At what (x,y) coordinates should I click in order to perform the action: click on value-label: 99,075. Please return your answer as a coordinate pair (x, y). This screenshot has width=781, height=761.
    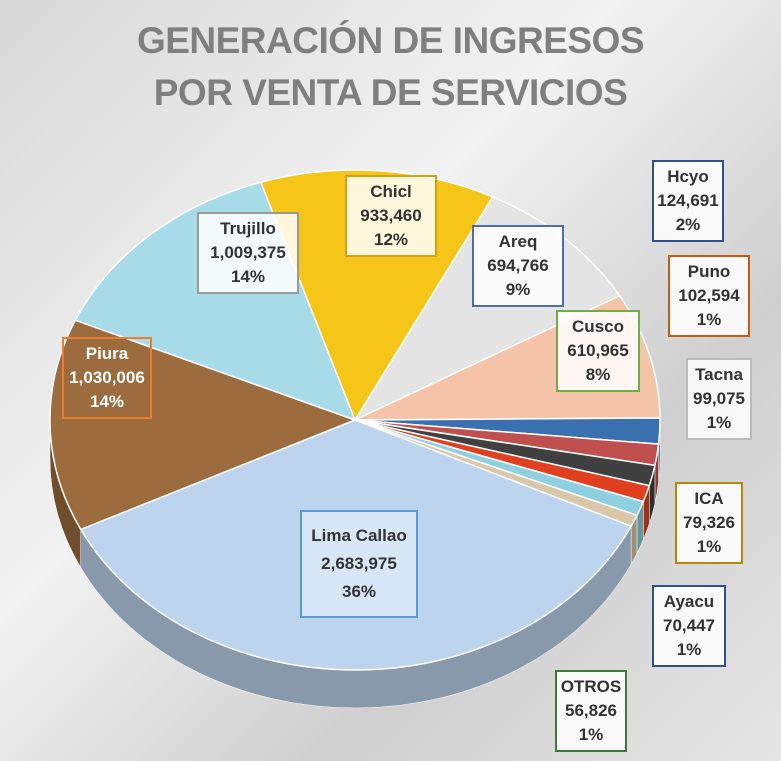
    Looking at the image, I should click on (719, 398).